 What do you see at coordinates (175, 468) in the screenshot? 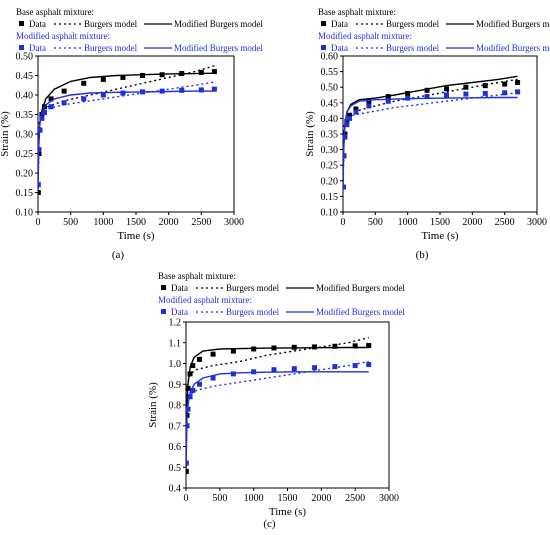
I see `y-tick-label: 0.5` at bounding box center [175, 468].